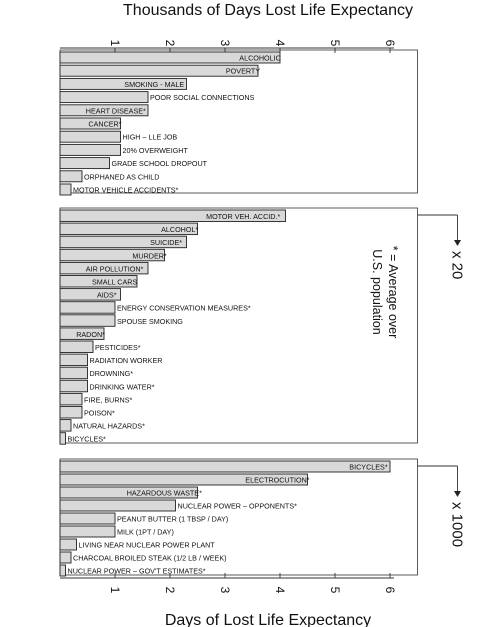 The image size is (493, 627). I want to click on top-axis-ticks: 1 2 3 4 5 6, so click(252, 46).